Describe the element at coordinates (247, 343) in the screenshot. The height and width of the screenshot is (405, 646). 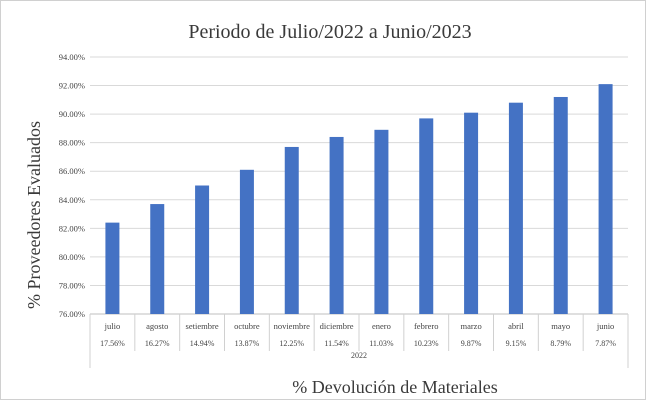
I see `x-subcategory-label: 13.87%` at that location.